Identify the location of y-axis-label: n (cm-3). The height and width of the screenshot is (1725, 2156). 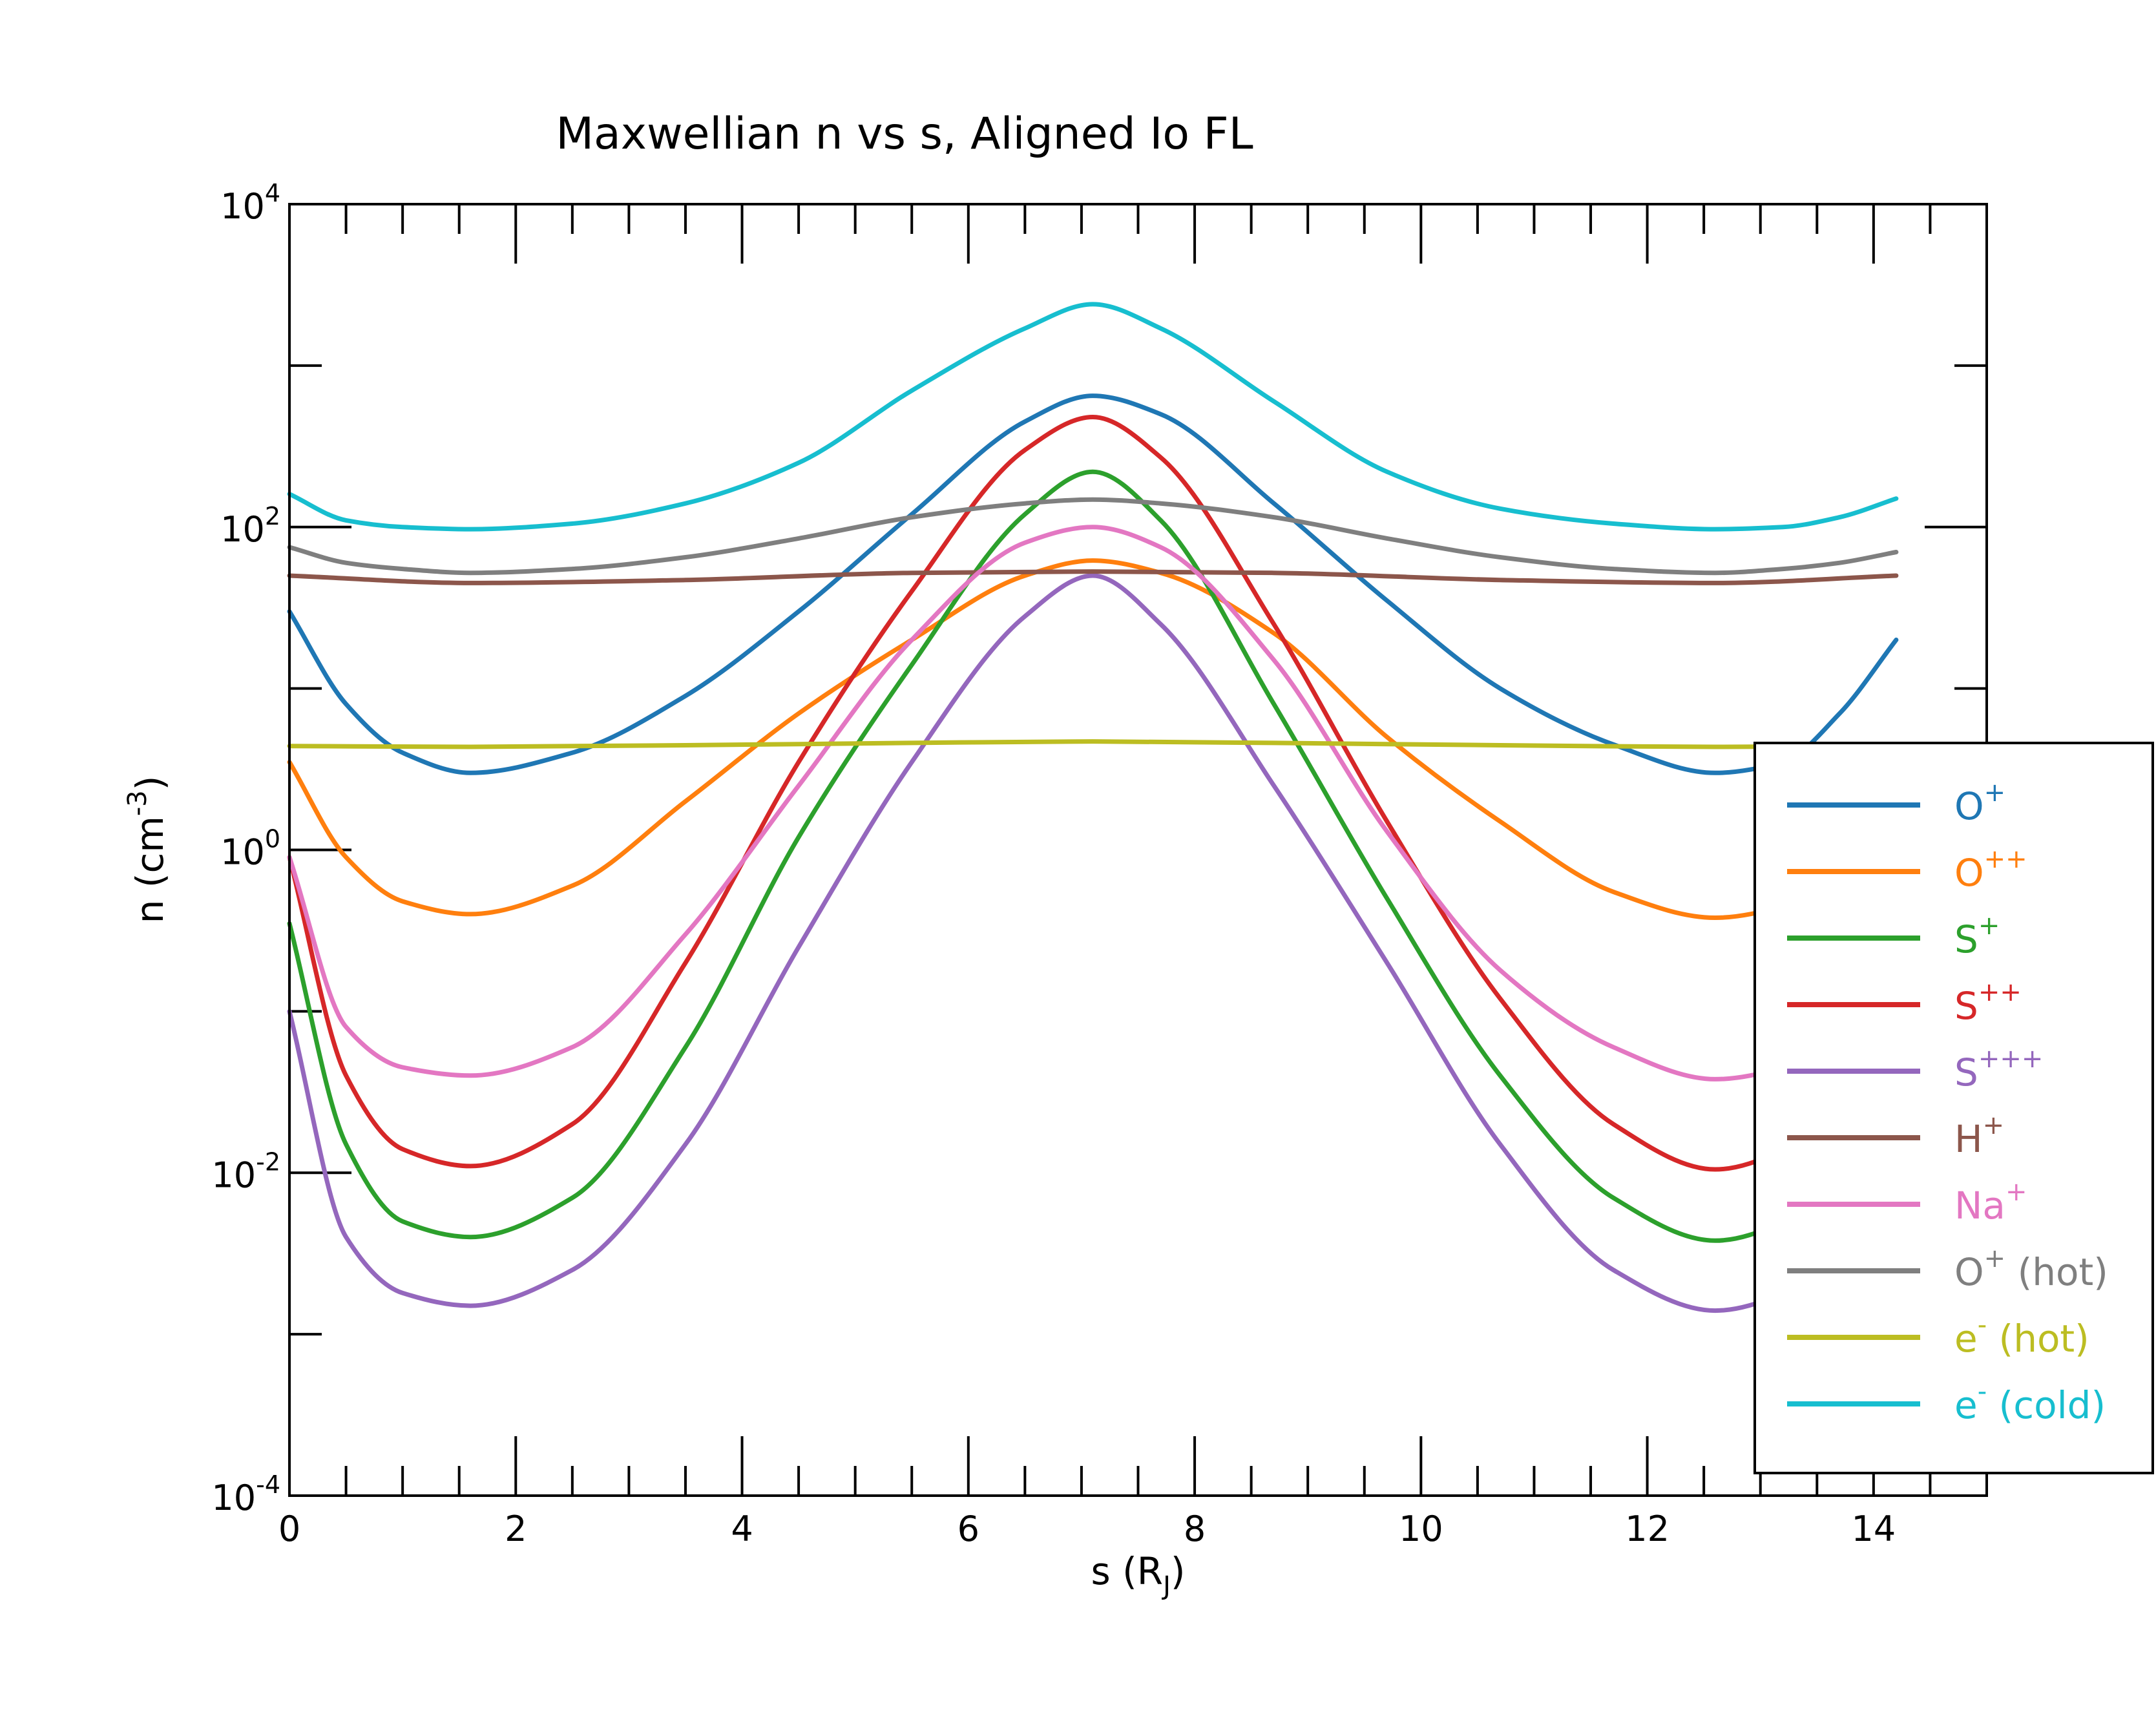
(147, 850).